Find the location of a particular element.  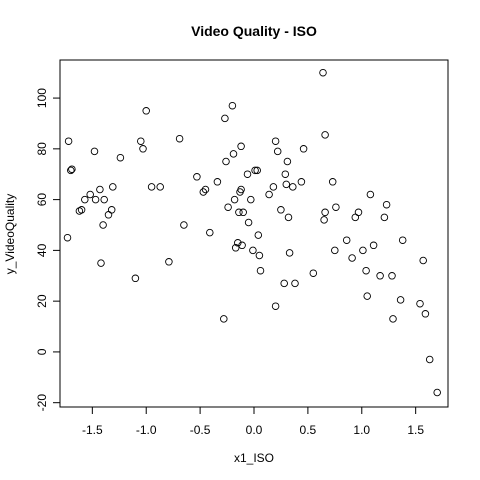

x-tick-label: -1.5 is located at coordinates (92, 430).